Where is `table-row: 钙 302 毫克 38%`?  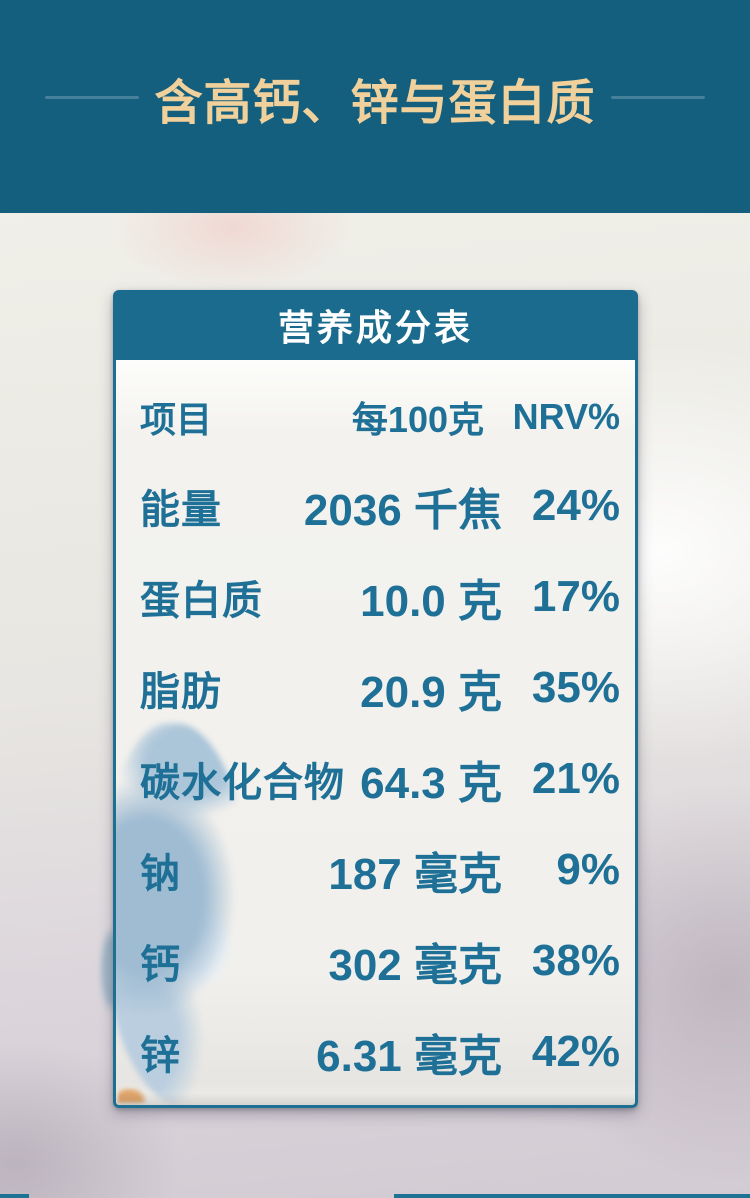
table-row: 钙 302 毫克 38% is located at coordinates (380, 960).